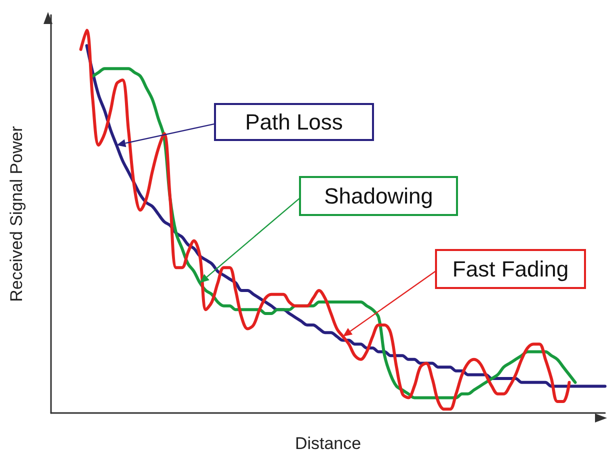  I want to click on text: Fast Fading, so click(510, 269).